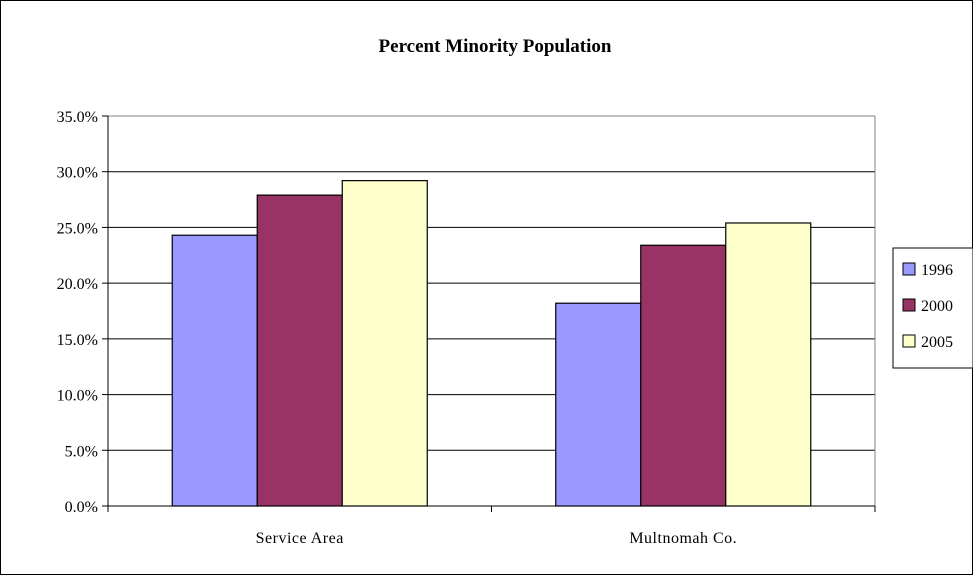 The image size is (973, 580). Describe the element at coordinates (77, 284) in the screenshot. I see `y-tick-label: 20.0%` at that location.